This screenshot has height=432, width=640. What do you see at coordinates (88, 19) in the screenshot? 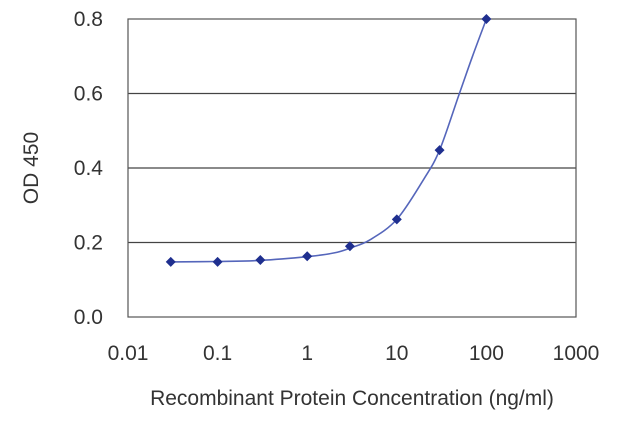
I see `y-tick-label: 0.8` at bounding box center [88, 19].